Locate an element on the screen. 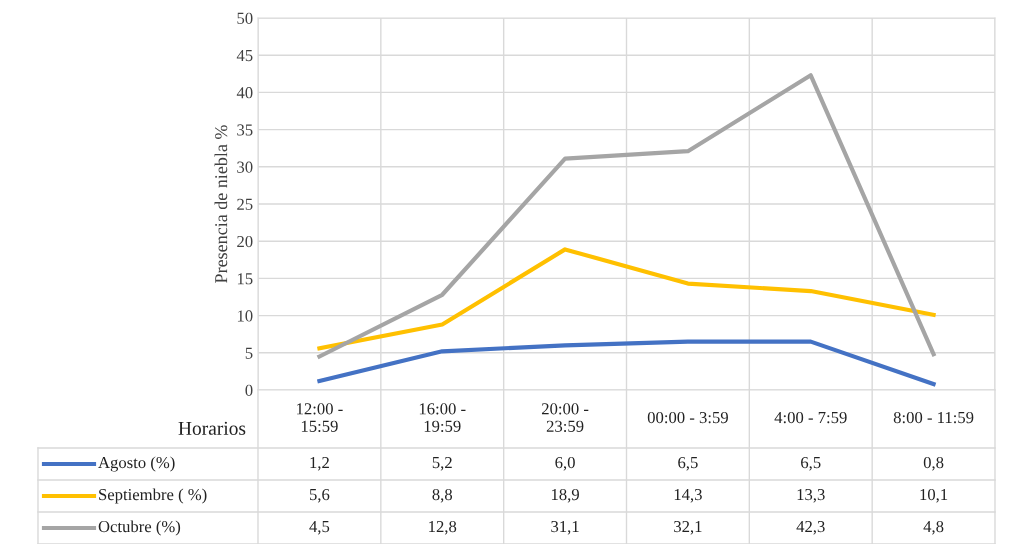 The image size is (1017, 544). y-tick-label: 35 is located at coordinates (245, 130).